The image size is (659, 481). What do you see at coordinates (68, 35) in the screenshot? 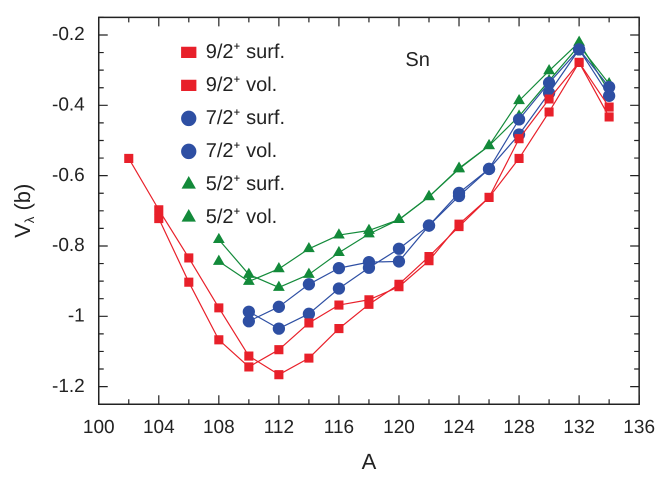
I see `y-tick-label: -0.2` at bounding box center [68, 35].